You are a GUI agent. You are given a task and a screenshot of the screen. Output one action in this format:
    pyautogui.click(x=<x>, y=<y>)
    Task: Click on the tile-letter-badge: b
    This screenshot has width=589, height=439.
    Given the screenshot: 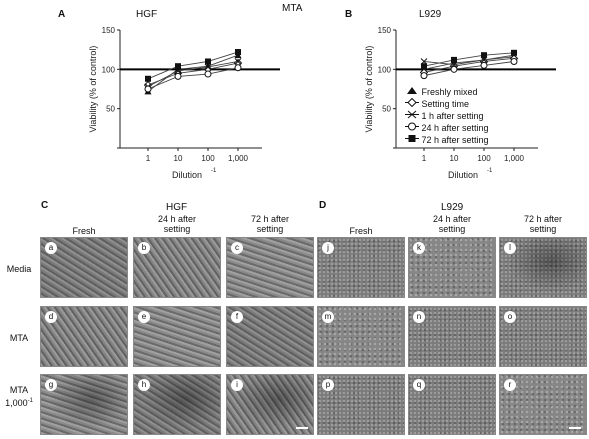 What is the action you would take?
    pyautogui.click(x=144, y=248)
    